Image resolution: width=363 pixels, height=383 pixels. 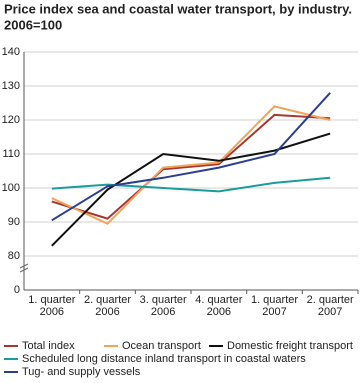 I want to click on x-tick-label: 3. quarter 2006, so click(x=163, y=306).